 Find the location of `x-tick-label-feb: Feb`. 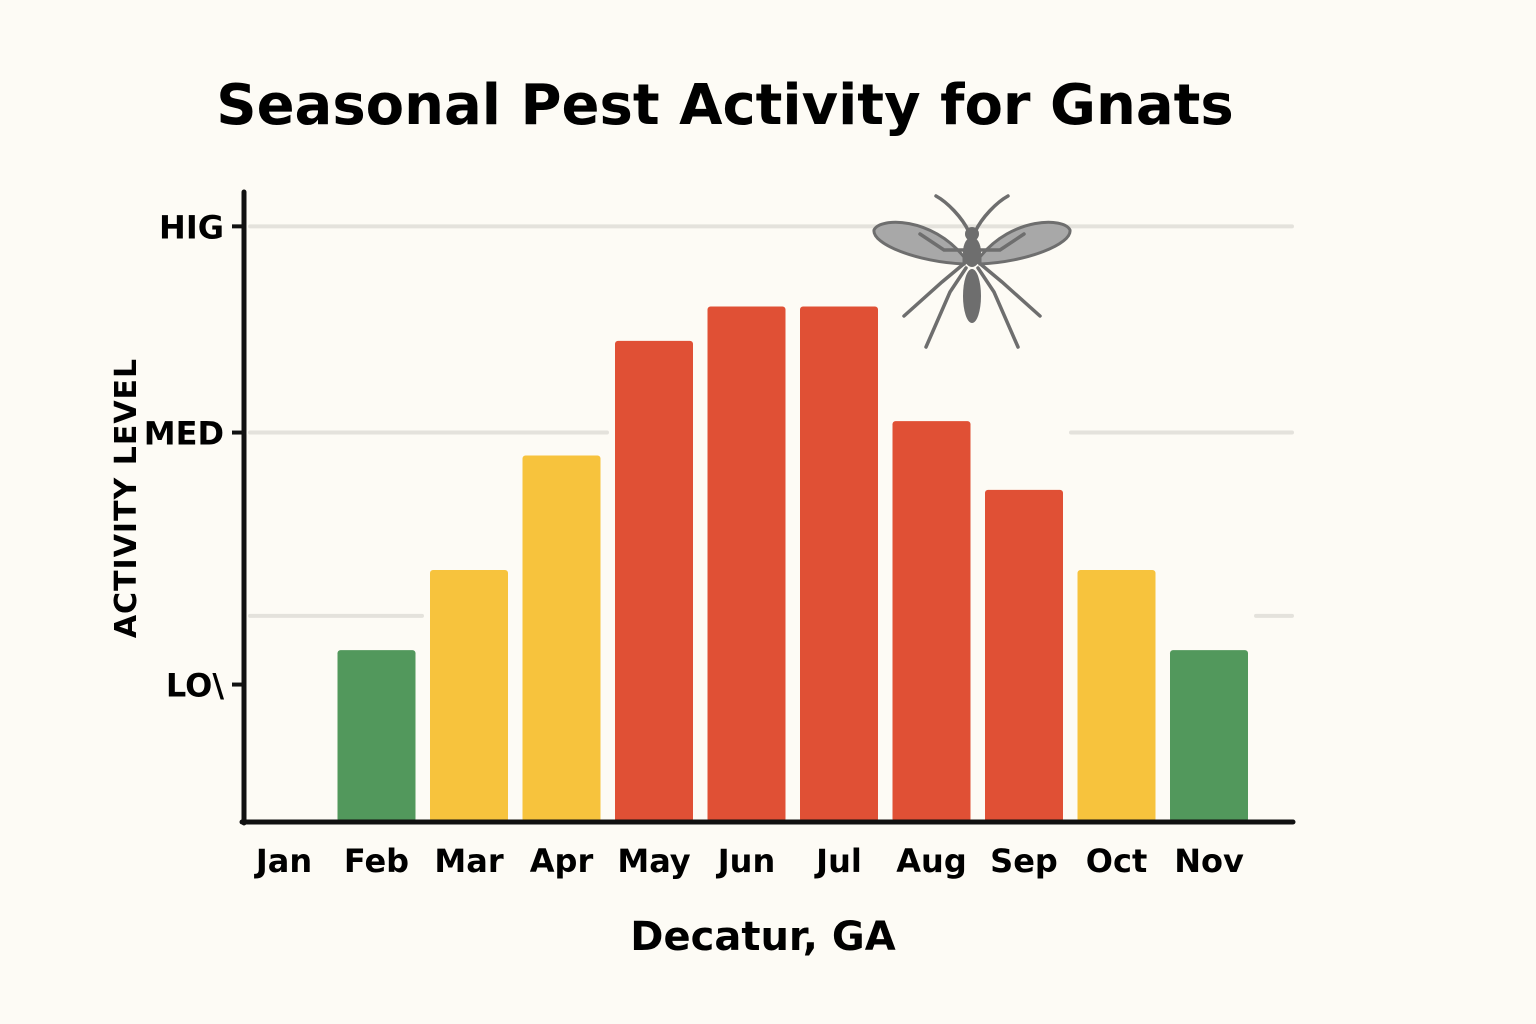

x-tick-label-feb: Feb is located at coordinates (376, 861).